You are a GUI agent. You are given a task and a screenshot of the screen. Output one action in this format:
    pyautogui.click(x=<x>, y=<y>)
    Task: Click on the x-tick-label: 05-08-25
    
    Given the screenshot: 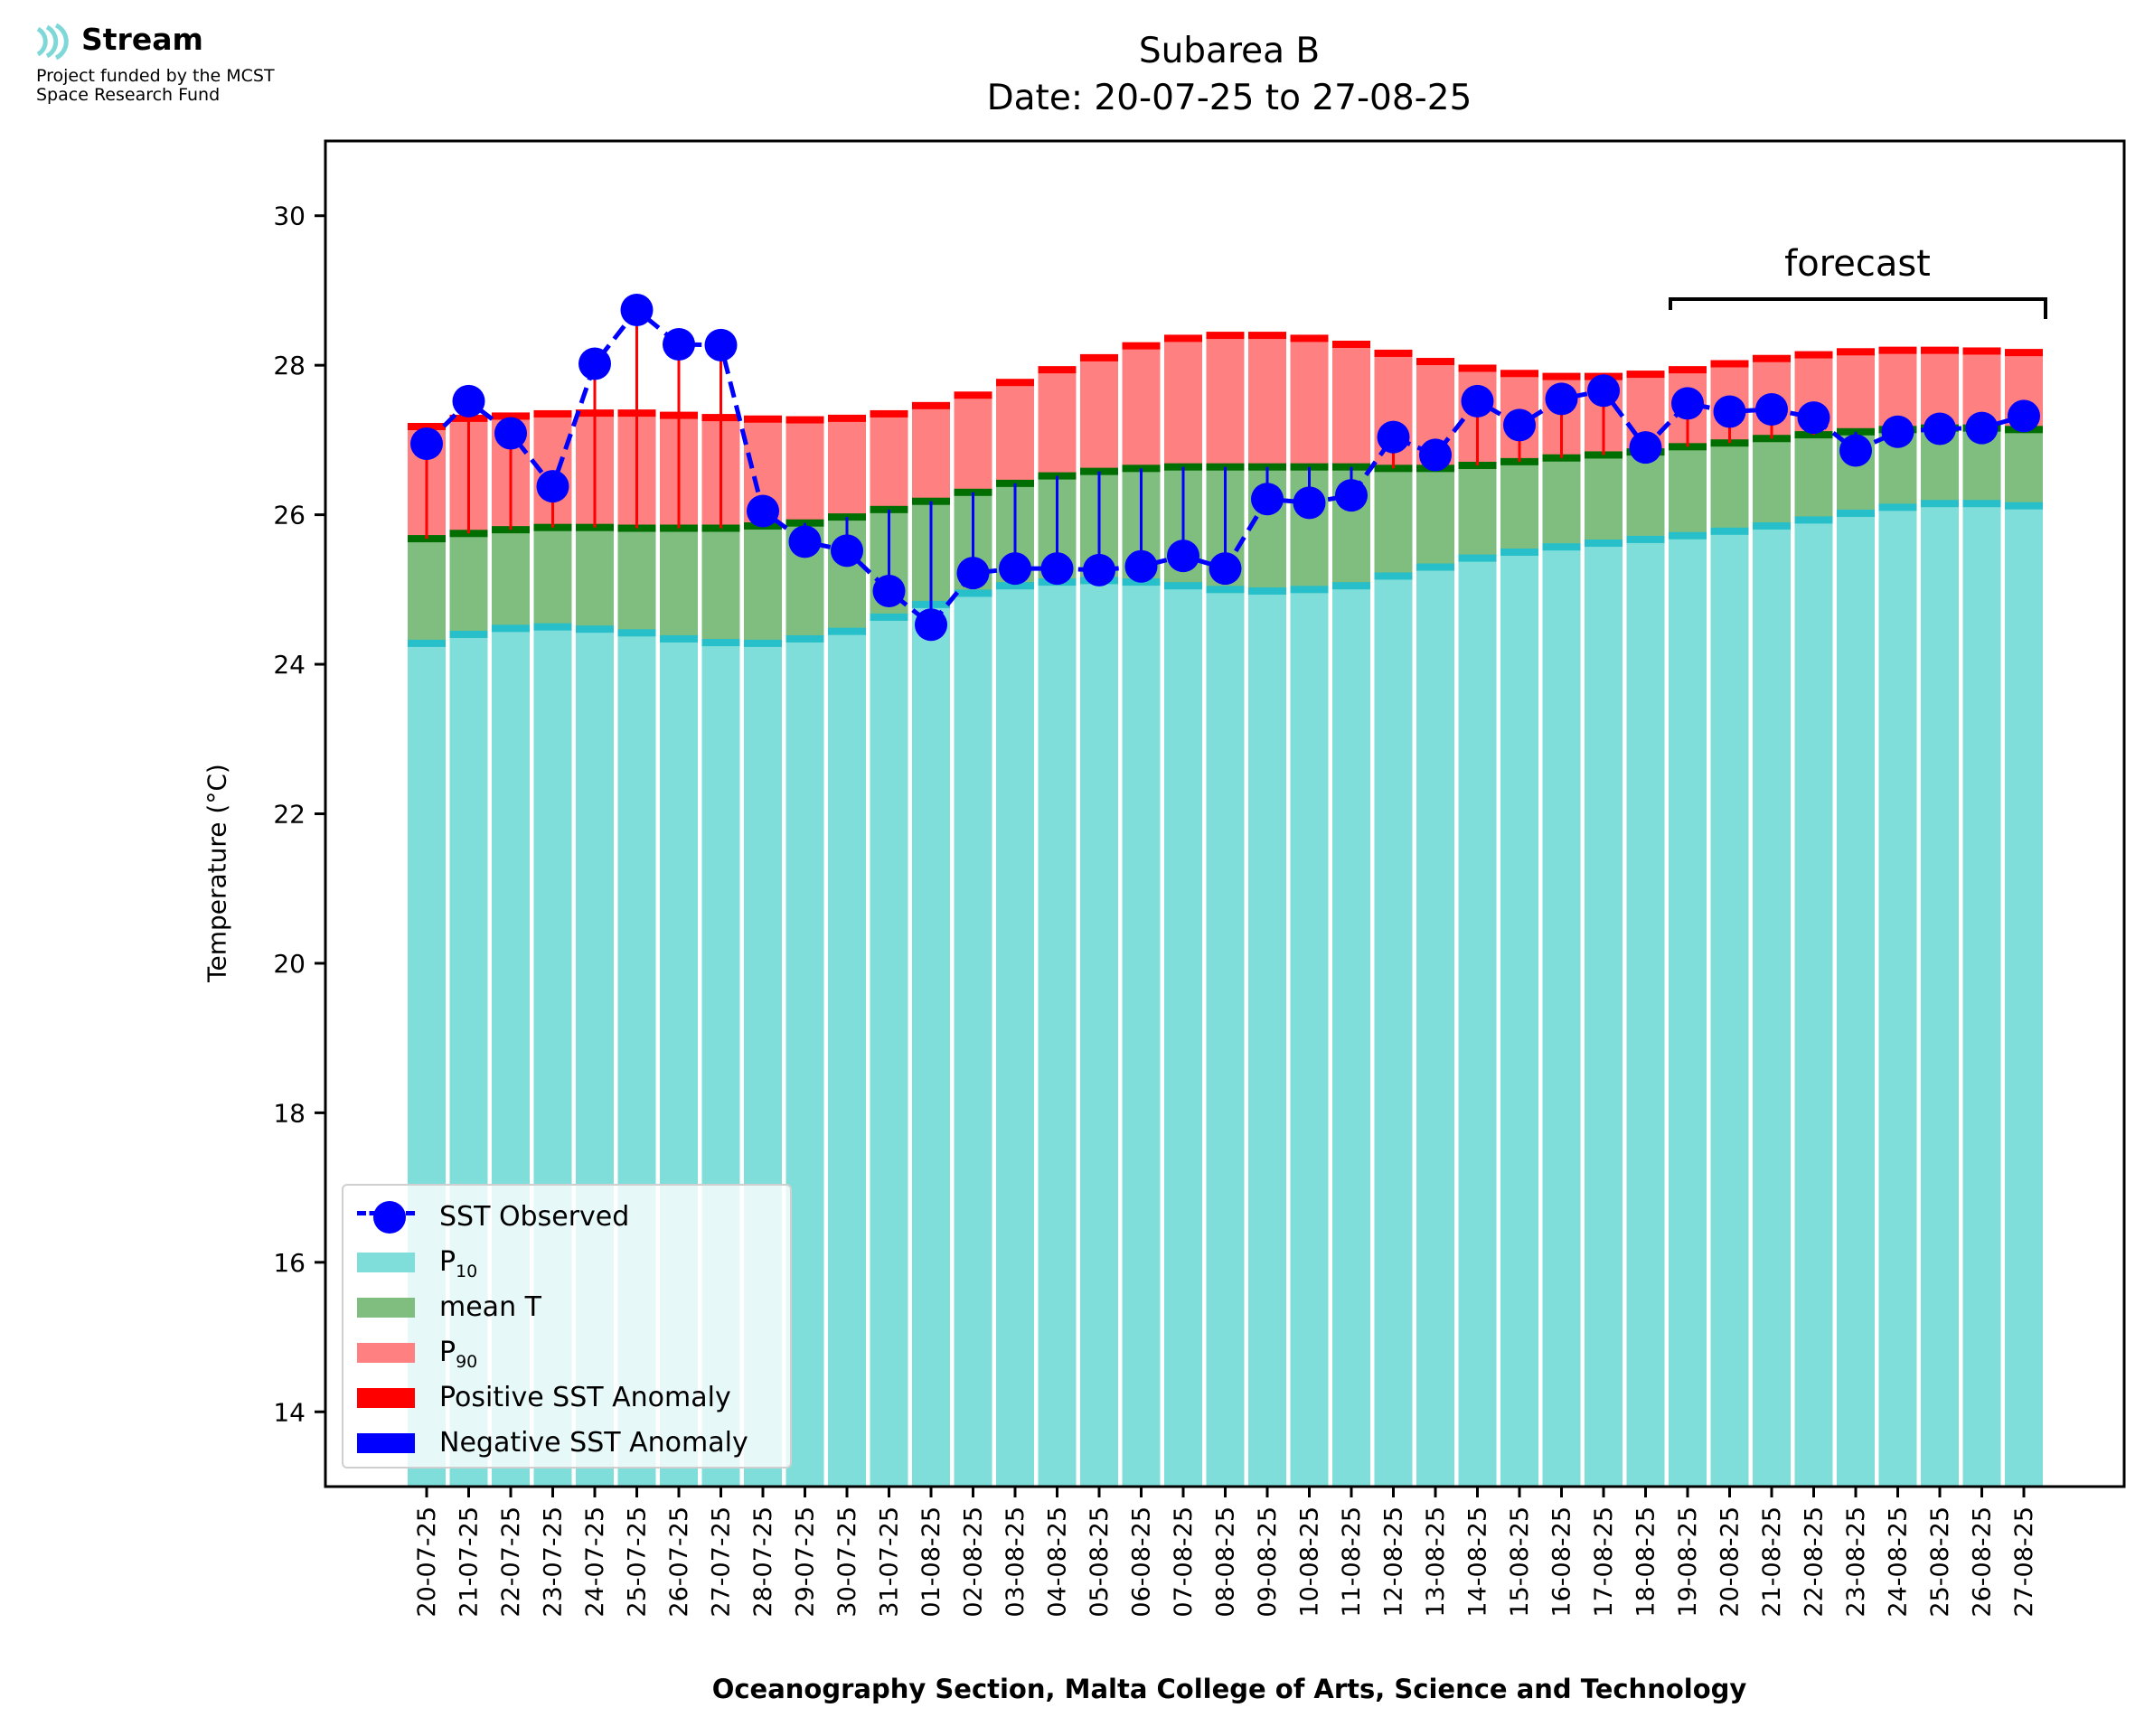 What is the action you would take?
    pyautogui.click(x=1100, y=1562)
    